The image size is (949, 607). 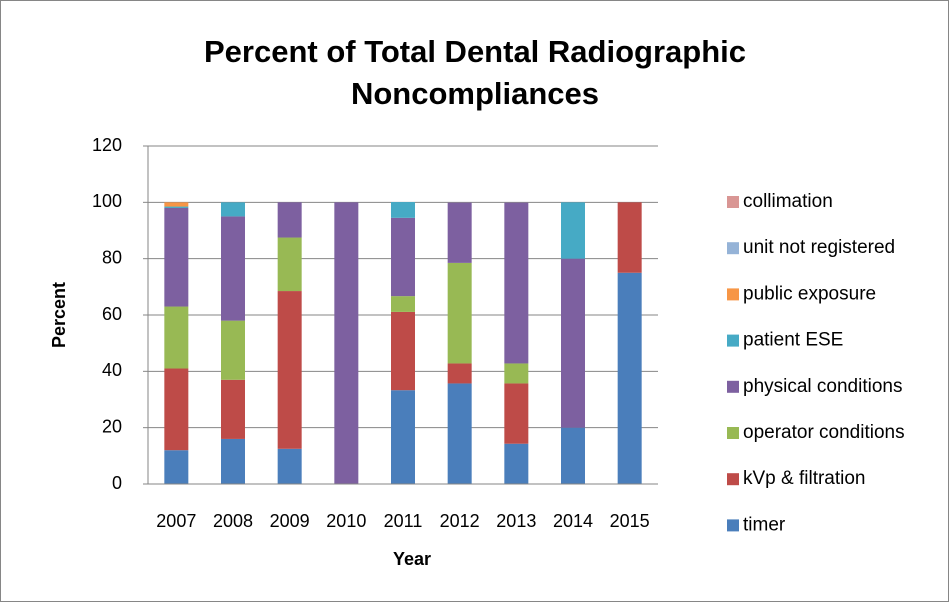 What do you see at coordinates (107, 145) in the screenshot?
I see `y-tick-label: 120` at bounding box center [107, 145].